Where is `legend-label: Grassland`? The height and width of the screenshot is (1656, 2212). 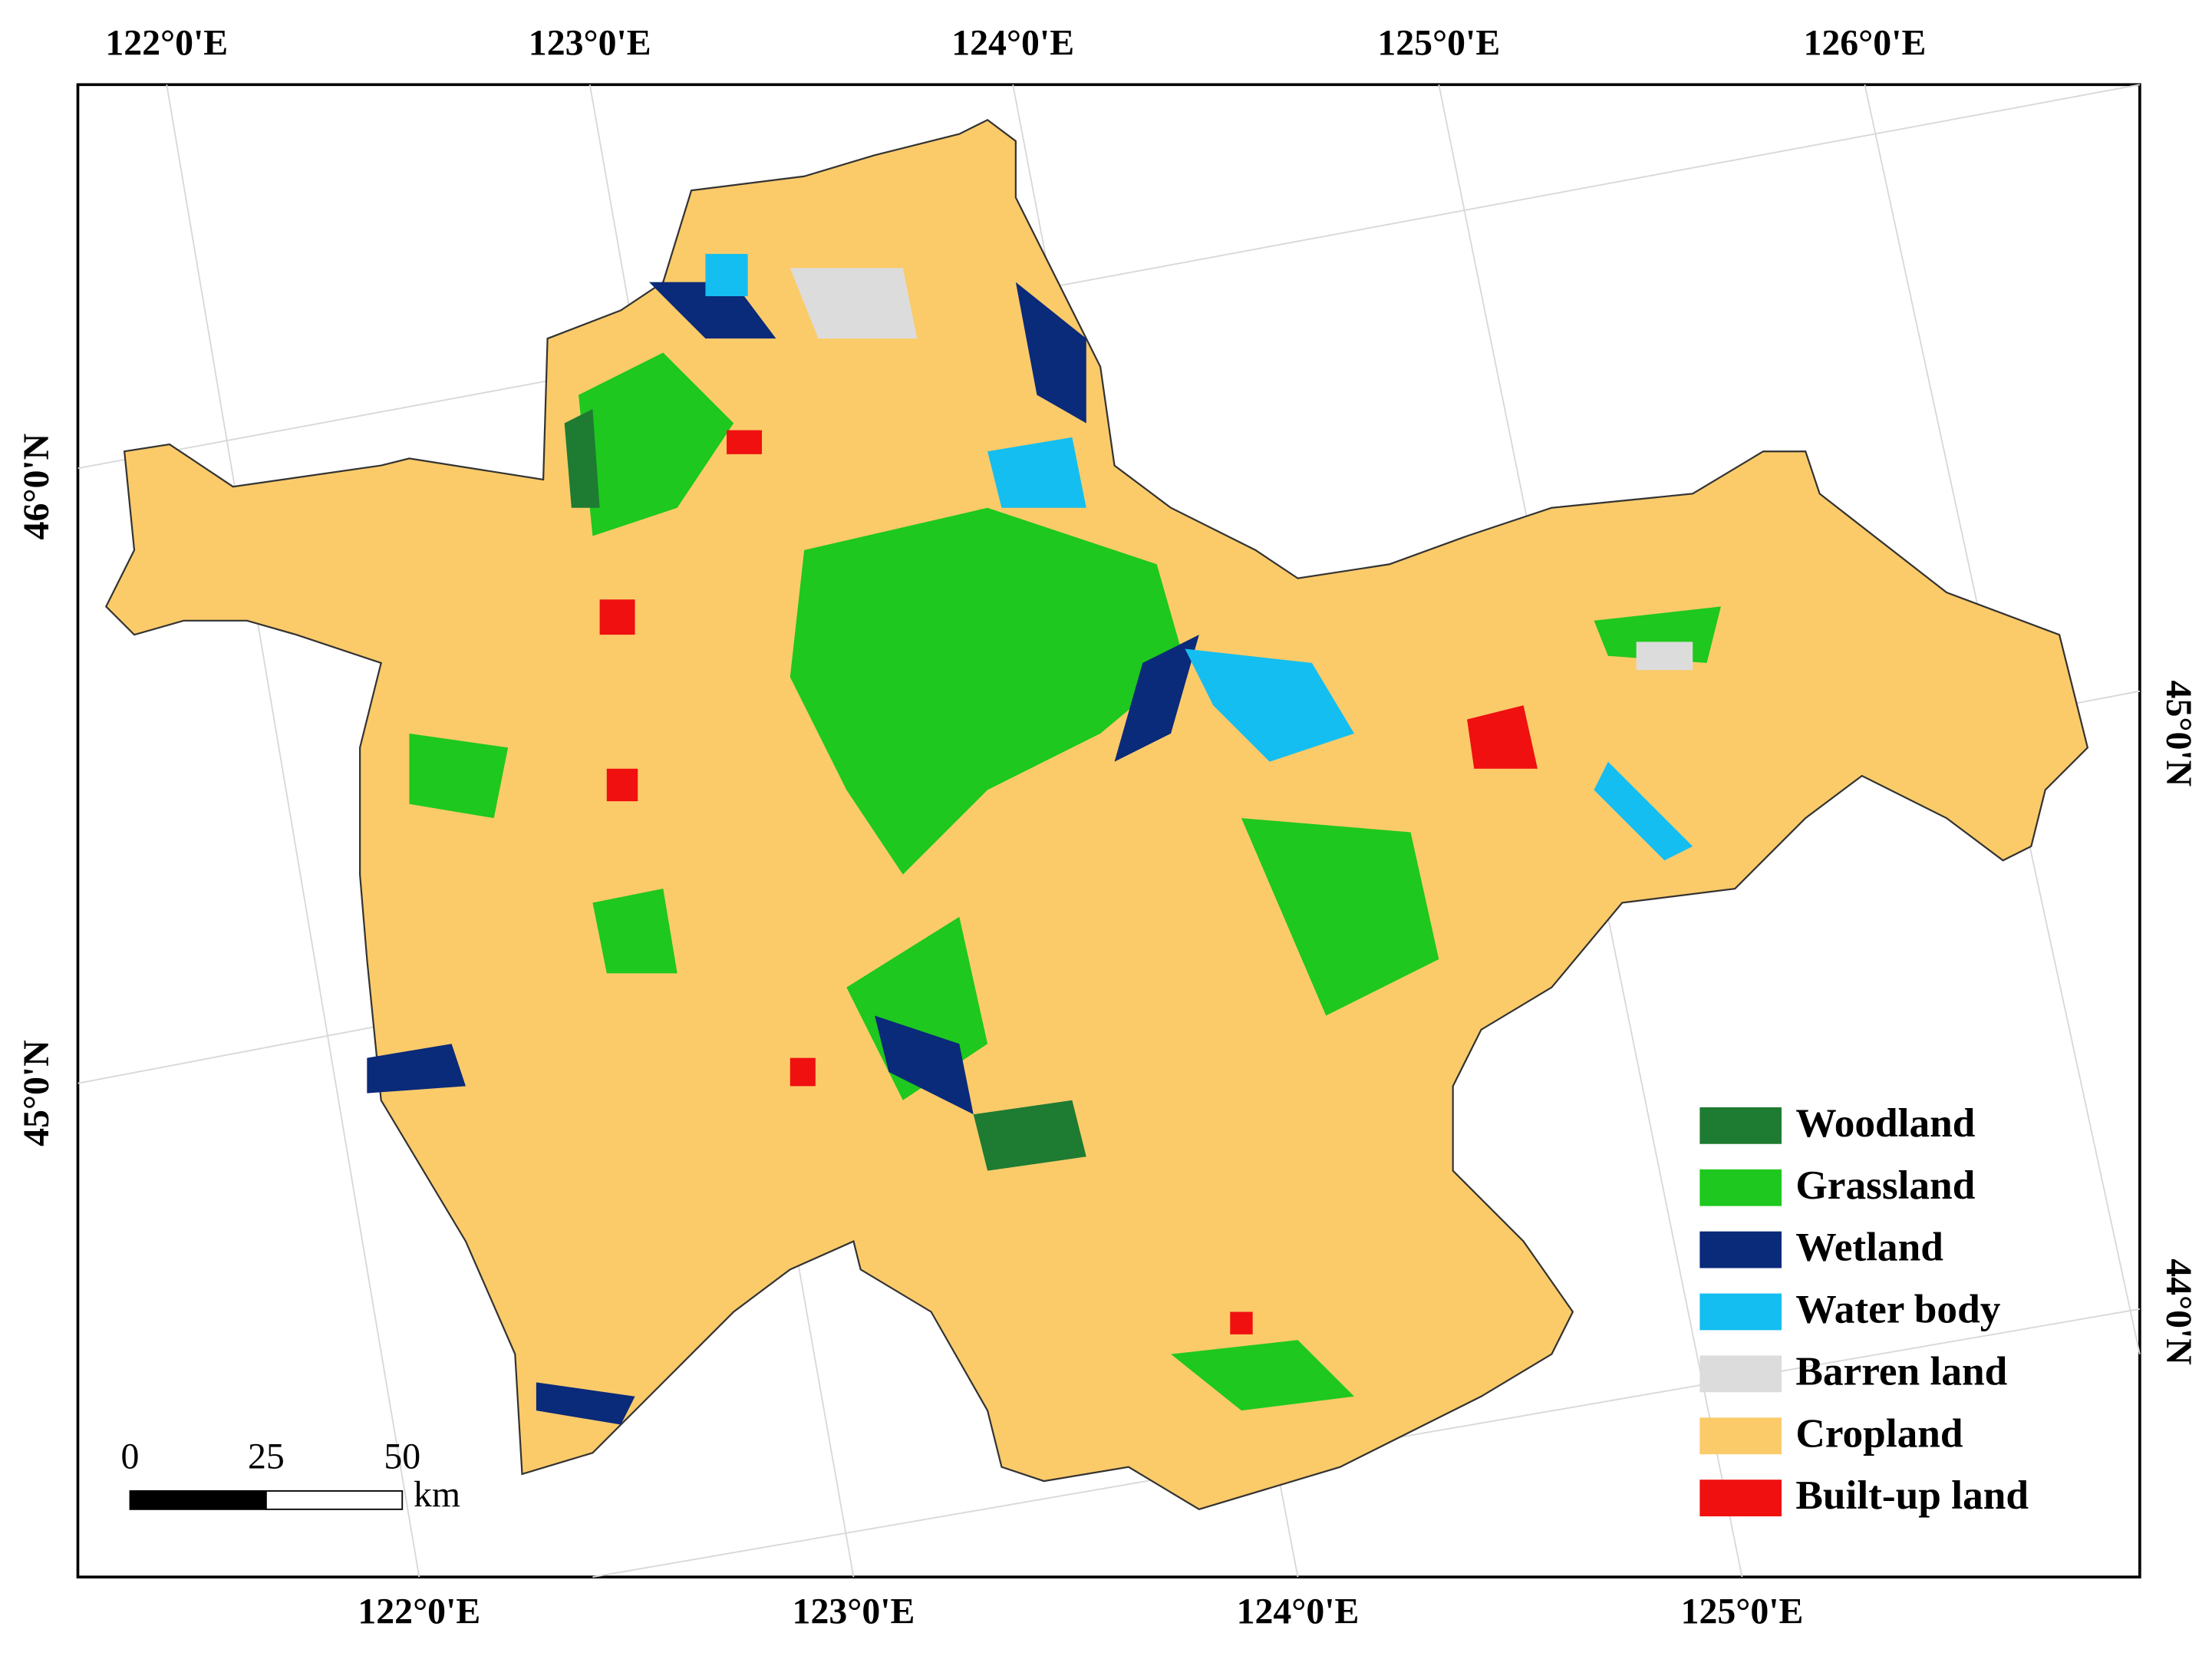
legend-label: Grassland is located at coordinates (1885, 1186).